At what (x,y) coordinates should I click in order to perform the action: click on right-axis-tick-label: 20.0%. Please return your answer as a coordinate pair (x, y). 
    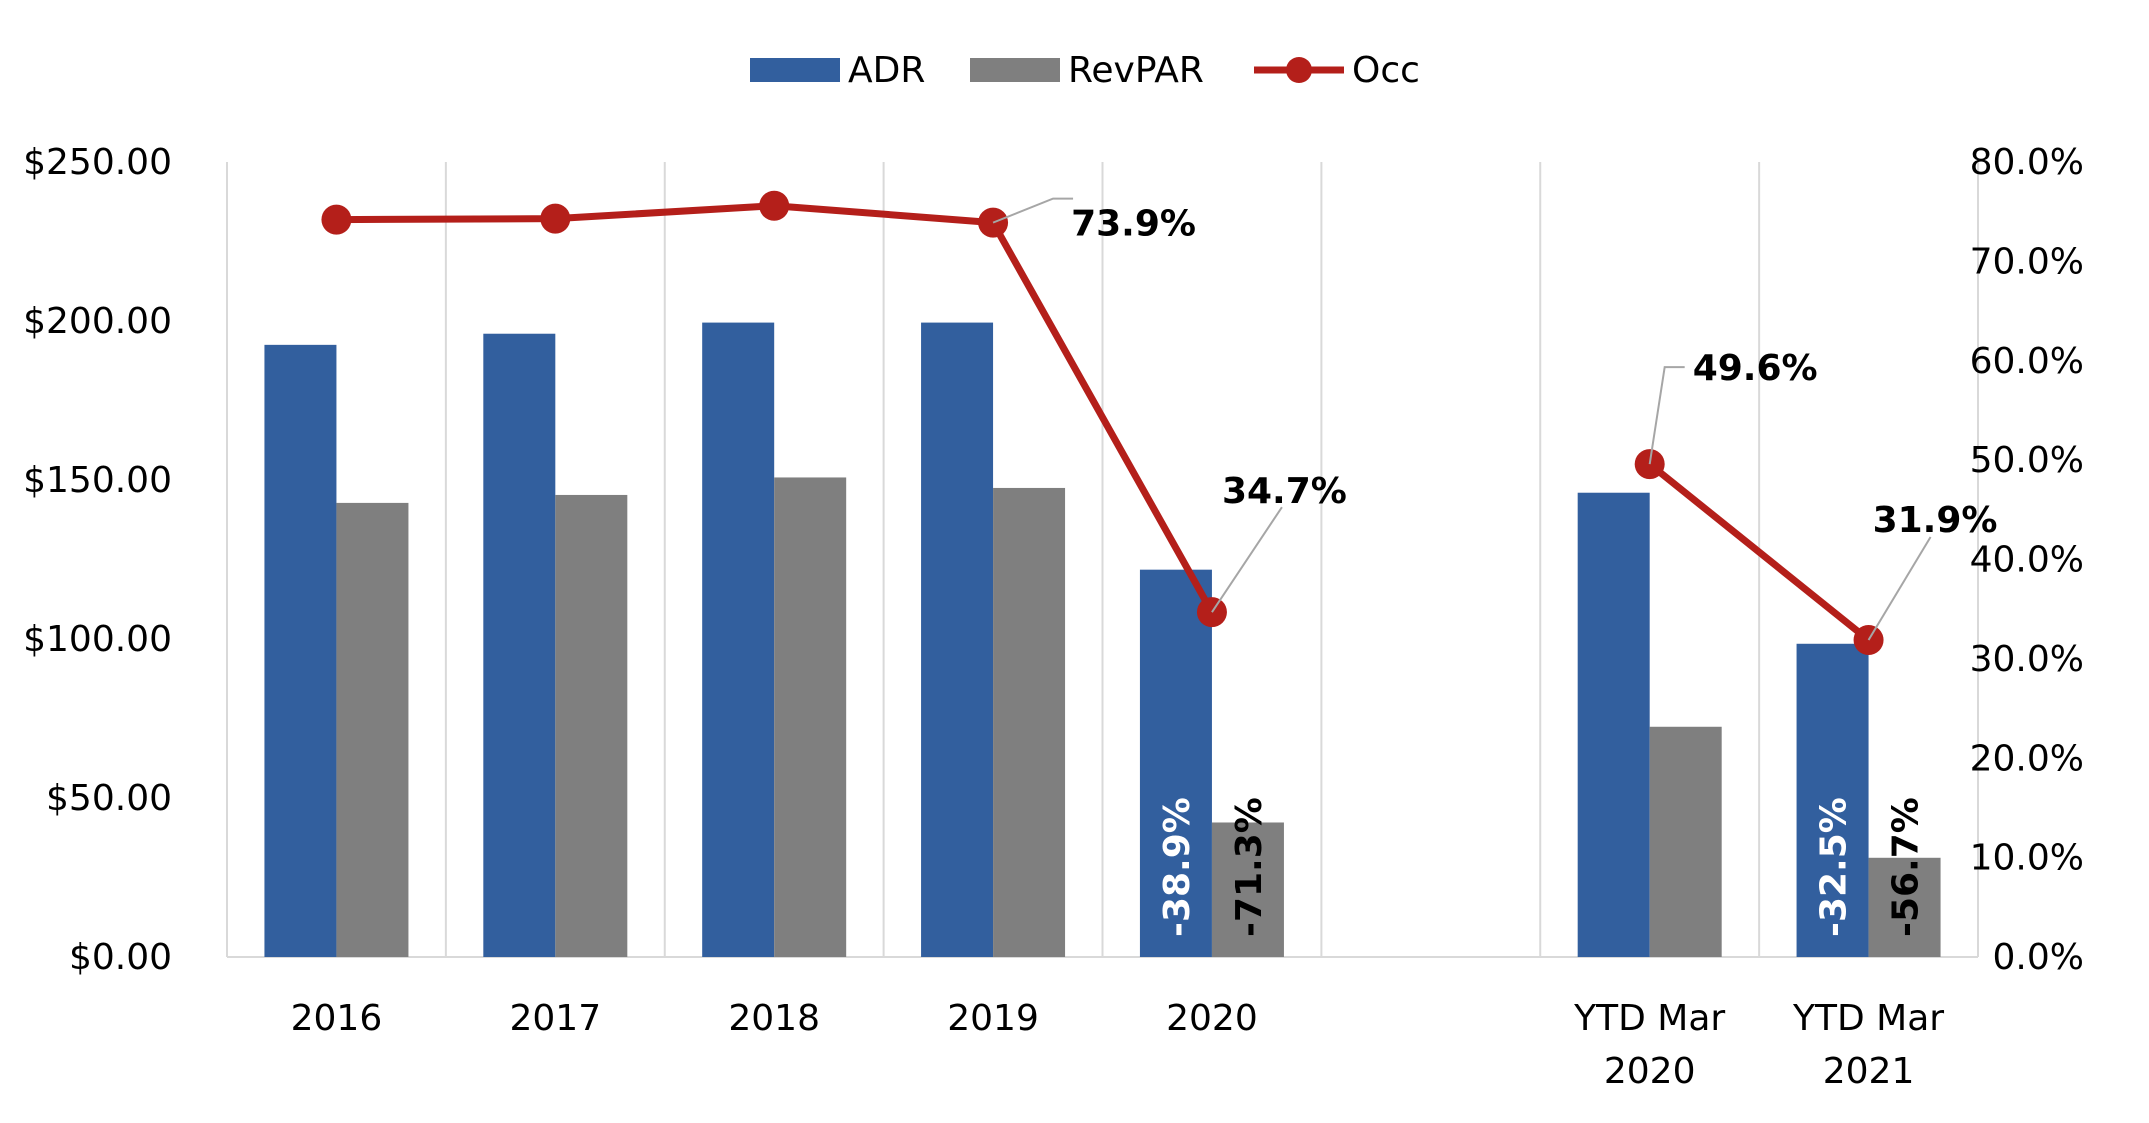
    Looking at the image, I should click on (2027, 758).